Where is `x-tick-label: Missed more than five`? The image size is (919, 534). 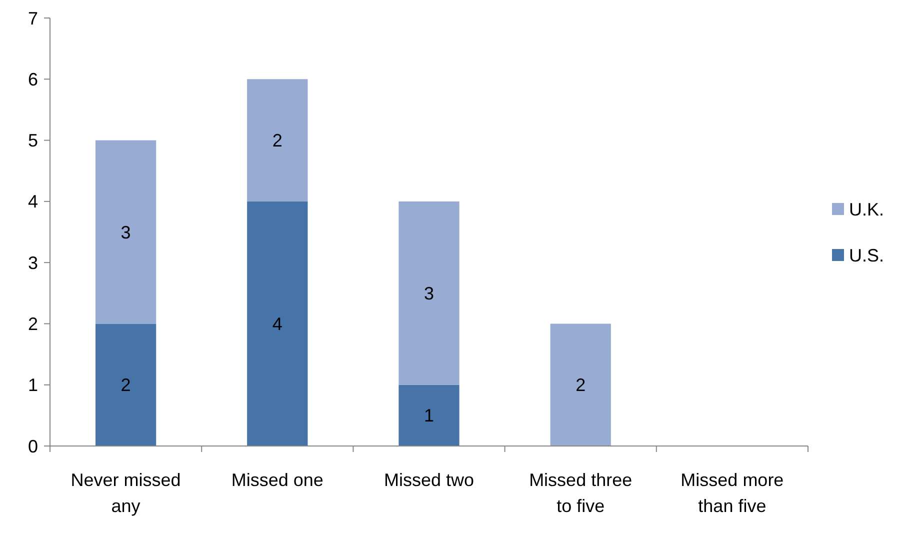 x-tick-label: Missed more than five is located at coordinates (732, 493).